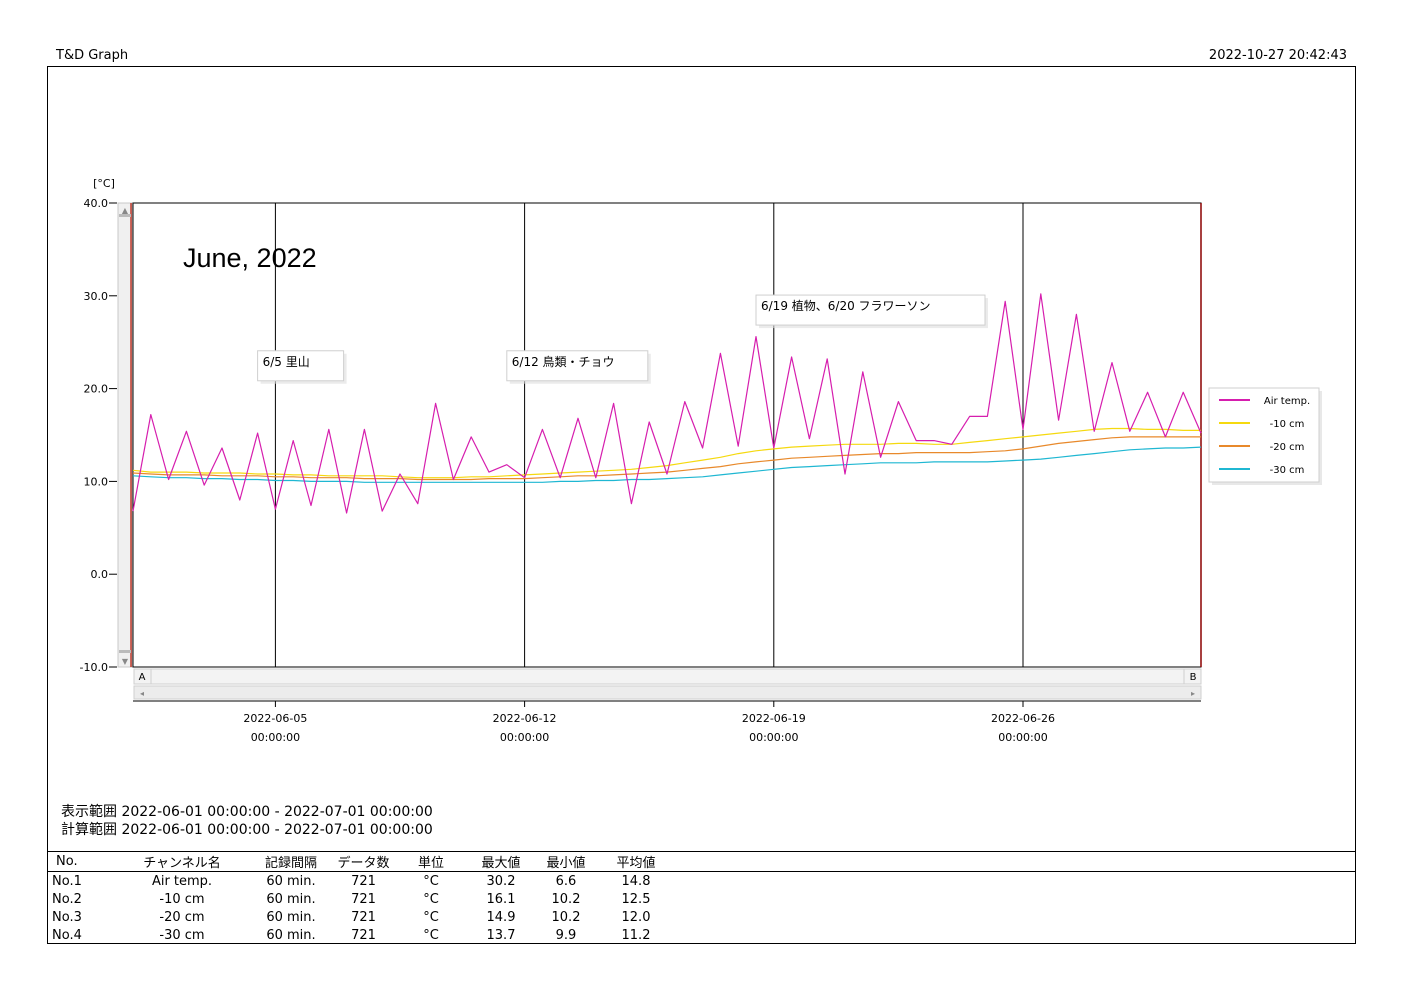  What do you see at coordinates (250, 258) in the screenshot?
I see `chart-title: June, 2022` at bounding box center [250, 258].